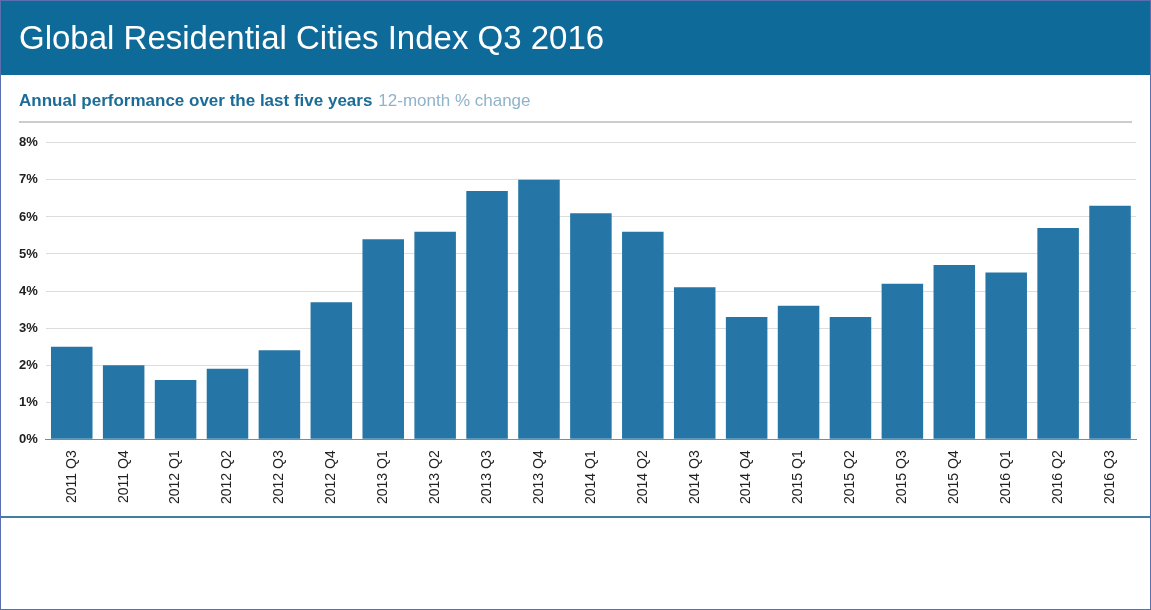  Describe the element at coordinates (28, 364) in the screenshot. I see `y-tick-label: 2%` at that location.